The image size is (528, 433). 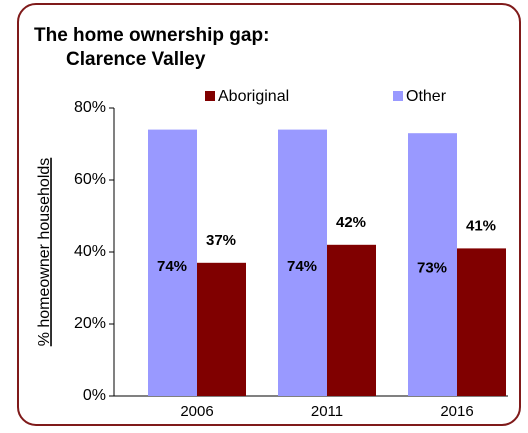 I want to click on x-tick-label: 2006, so click(x=196, y=411).